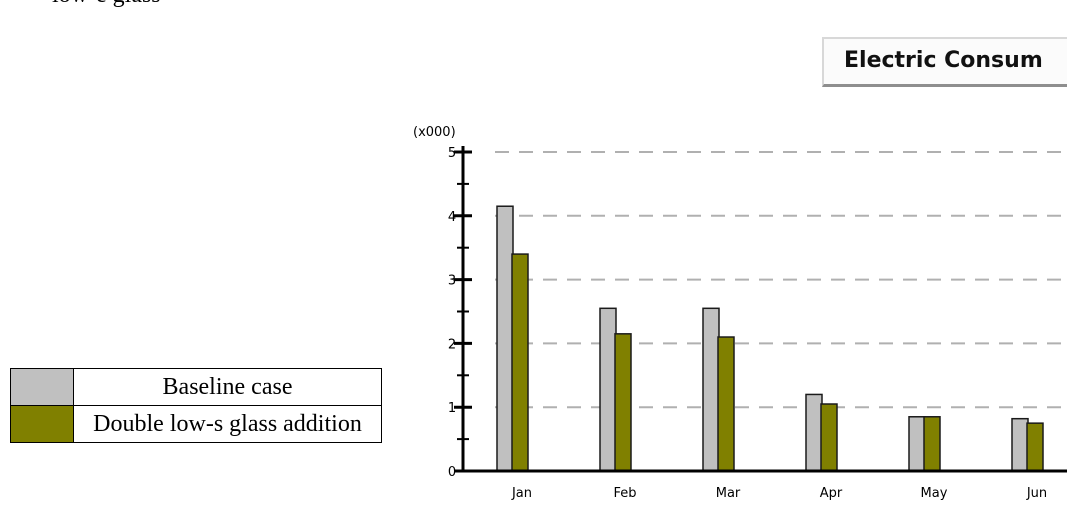  What do you see at coordinates (726, 404) in the screenshot?
I see `bar-lowe-mar` at bounding box center [726, 404].